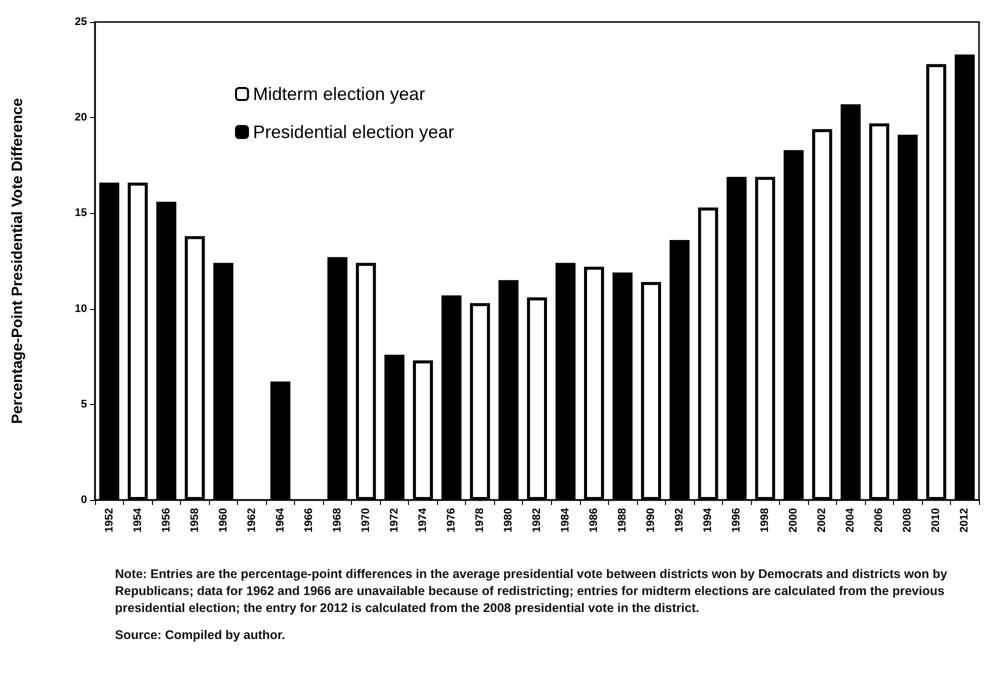 This screenshot has height=688, width=991. What do you see at coordinates (109, 520) in the screenshot?
I see `x-tick-label: 1952` at bounding box center [109, 520].